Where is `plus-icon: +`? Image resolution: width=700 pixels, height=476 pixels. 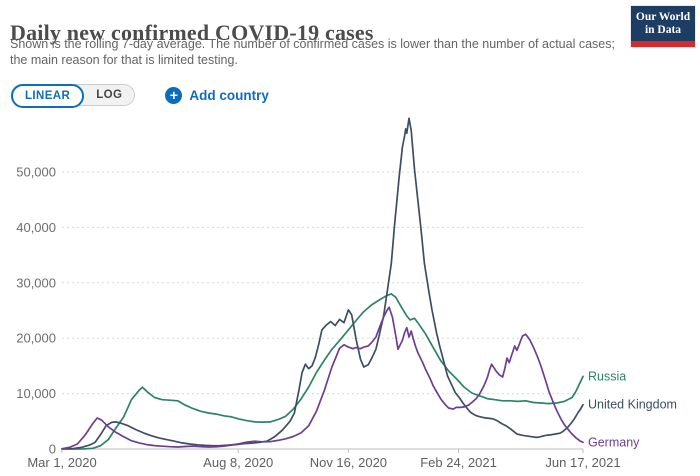
plus-icon: + is located at coordinates (174, 95).